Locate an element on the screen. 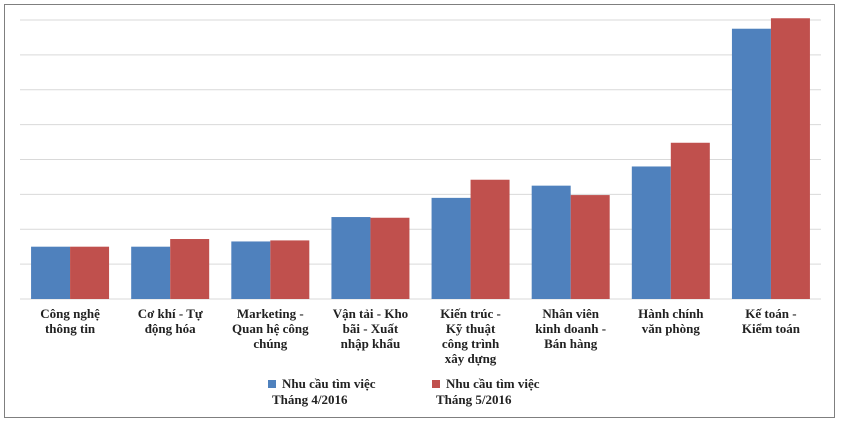  category-label: Nhân viên kinh doanh -Bán hàng is located at coordinates (570, 328).